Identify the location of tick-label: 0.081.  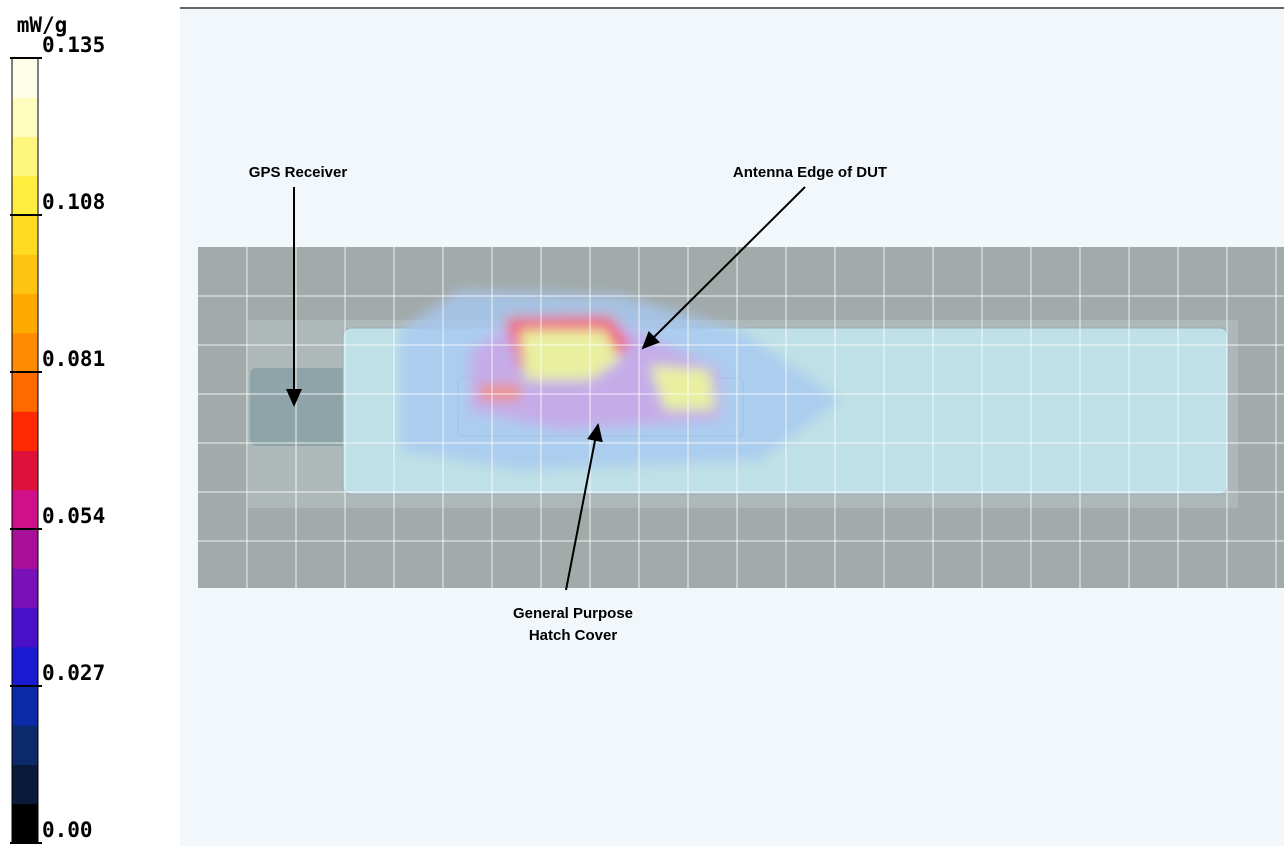
(73, 359).